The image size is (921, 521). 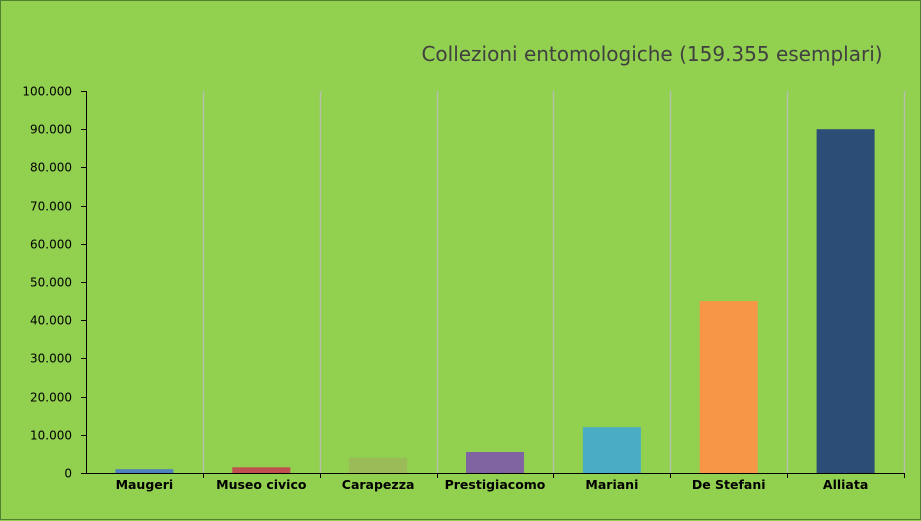 What do you see at coordinates (729, 484) in the screenshot?
I see `x-tick-label: De Stefani` at bounding box center [729, 484].